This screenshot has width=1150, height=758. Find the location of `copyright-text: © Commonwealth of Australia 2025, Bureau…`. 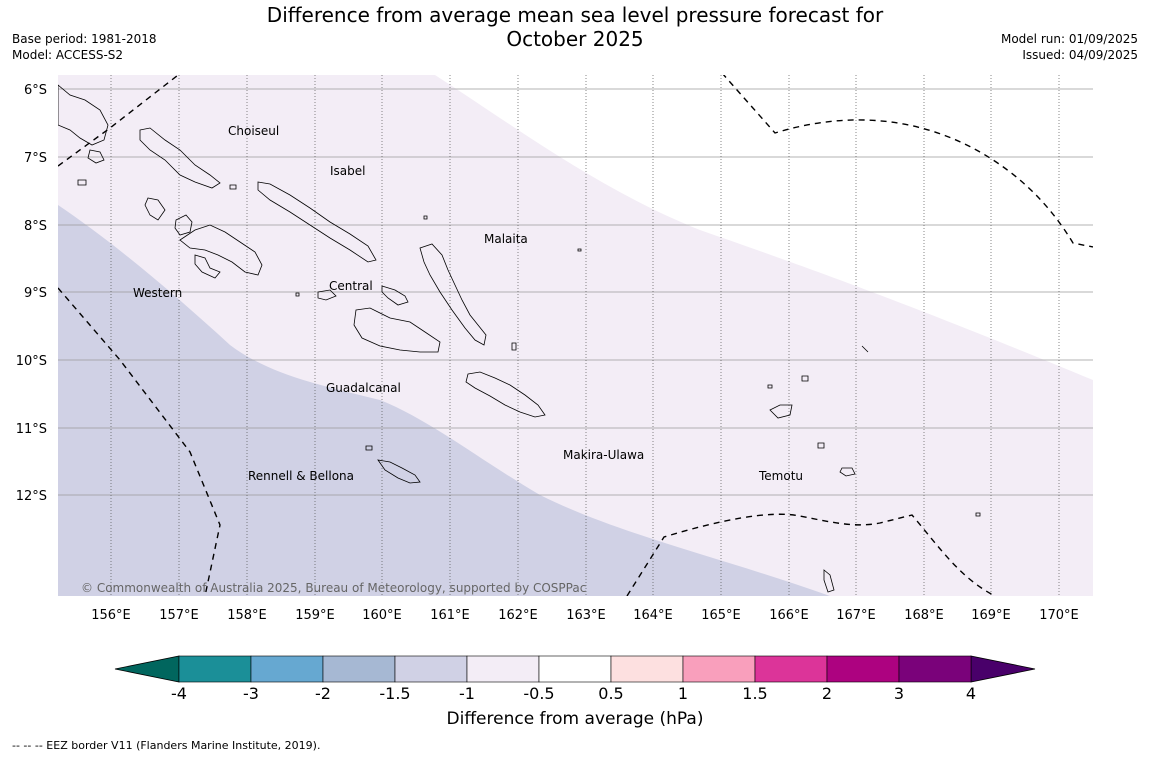

copyright-text: © Commonwealth of Australia 2025, Bureau… is located at coordinates (333, 588).